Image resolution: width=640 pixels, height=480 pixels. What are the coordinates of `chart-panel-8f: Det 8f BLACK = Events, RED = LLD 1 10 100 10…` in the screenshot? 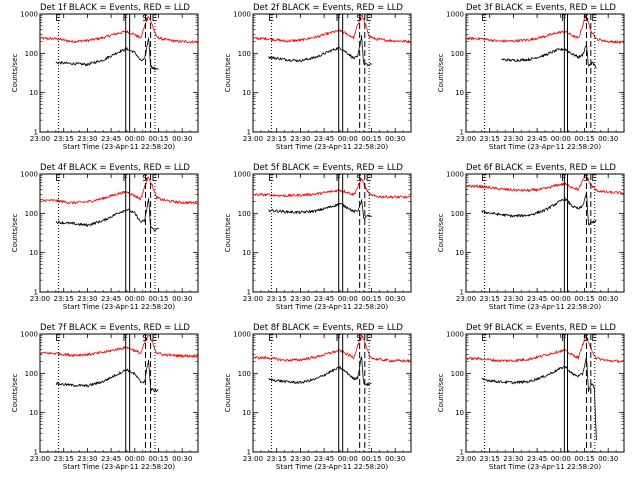 It's located at (318, 397).